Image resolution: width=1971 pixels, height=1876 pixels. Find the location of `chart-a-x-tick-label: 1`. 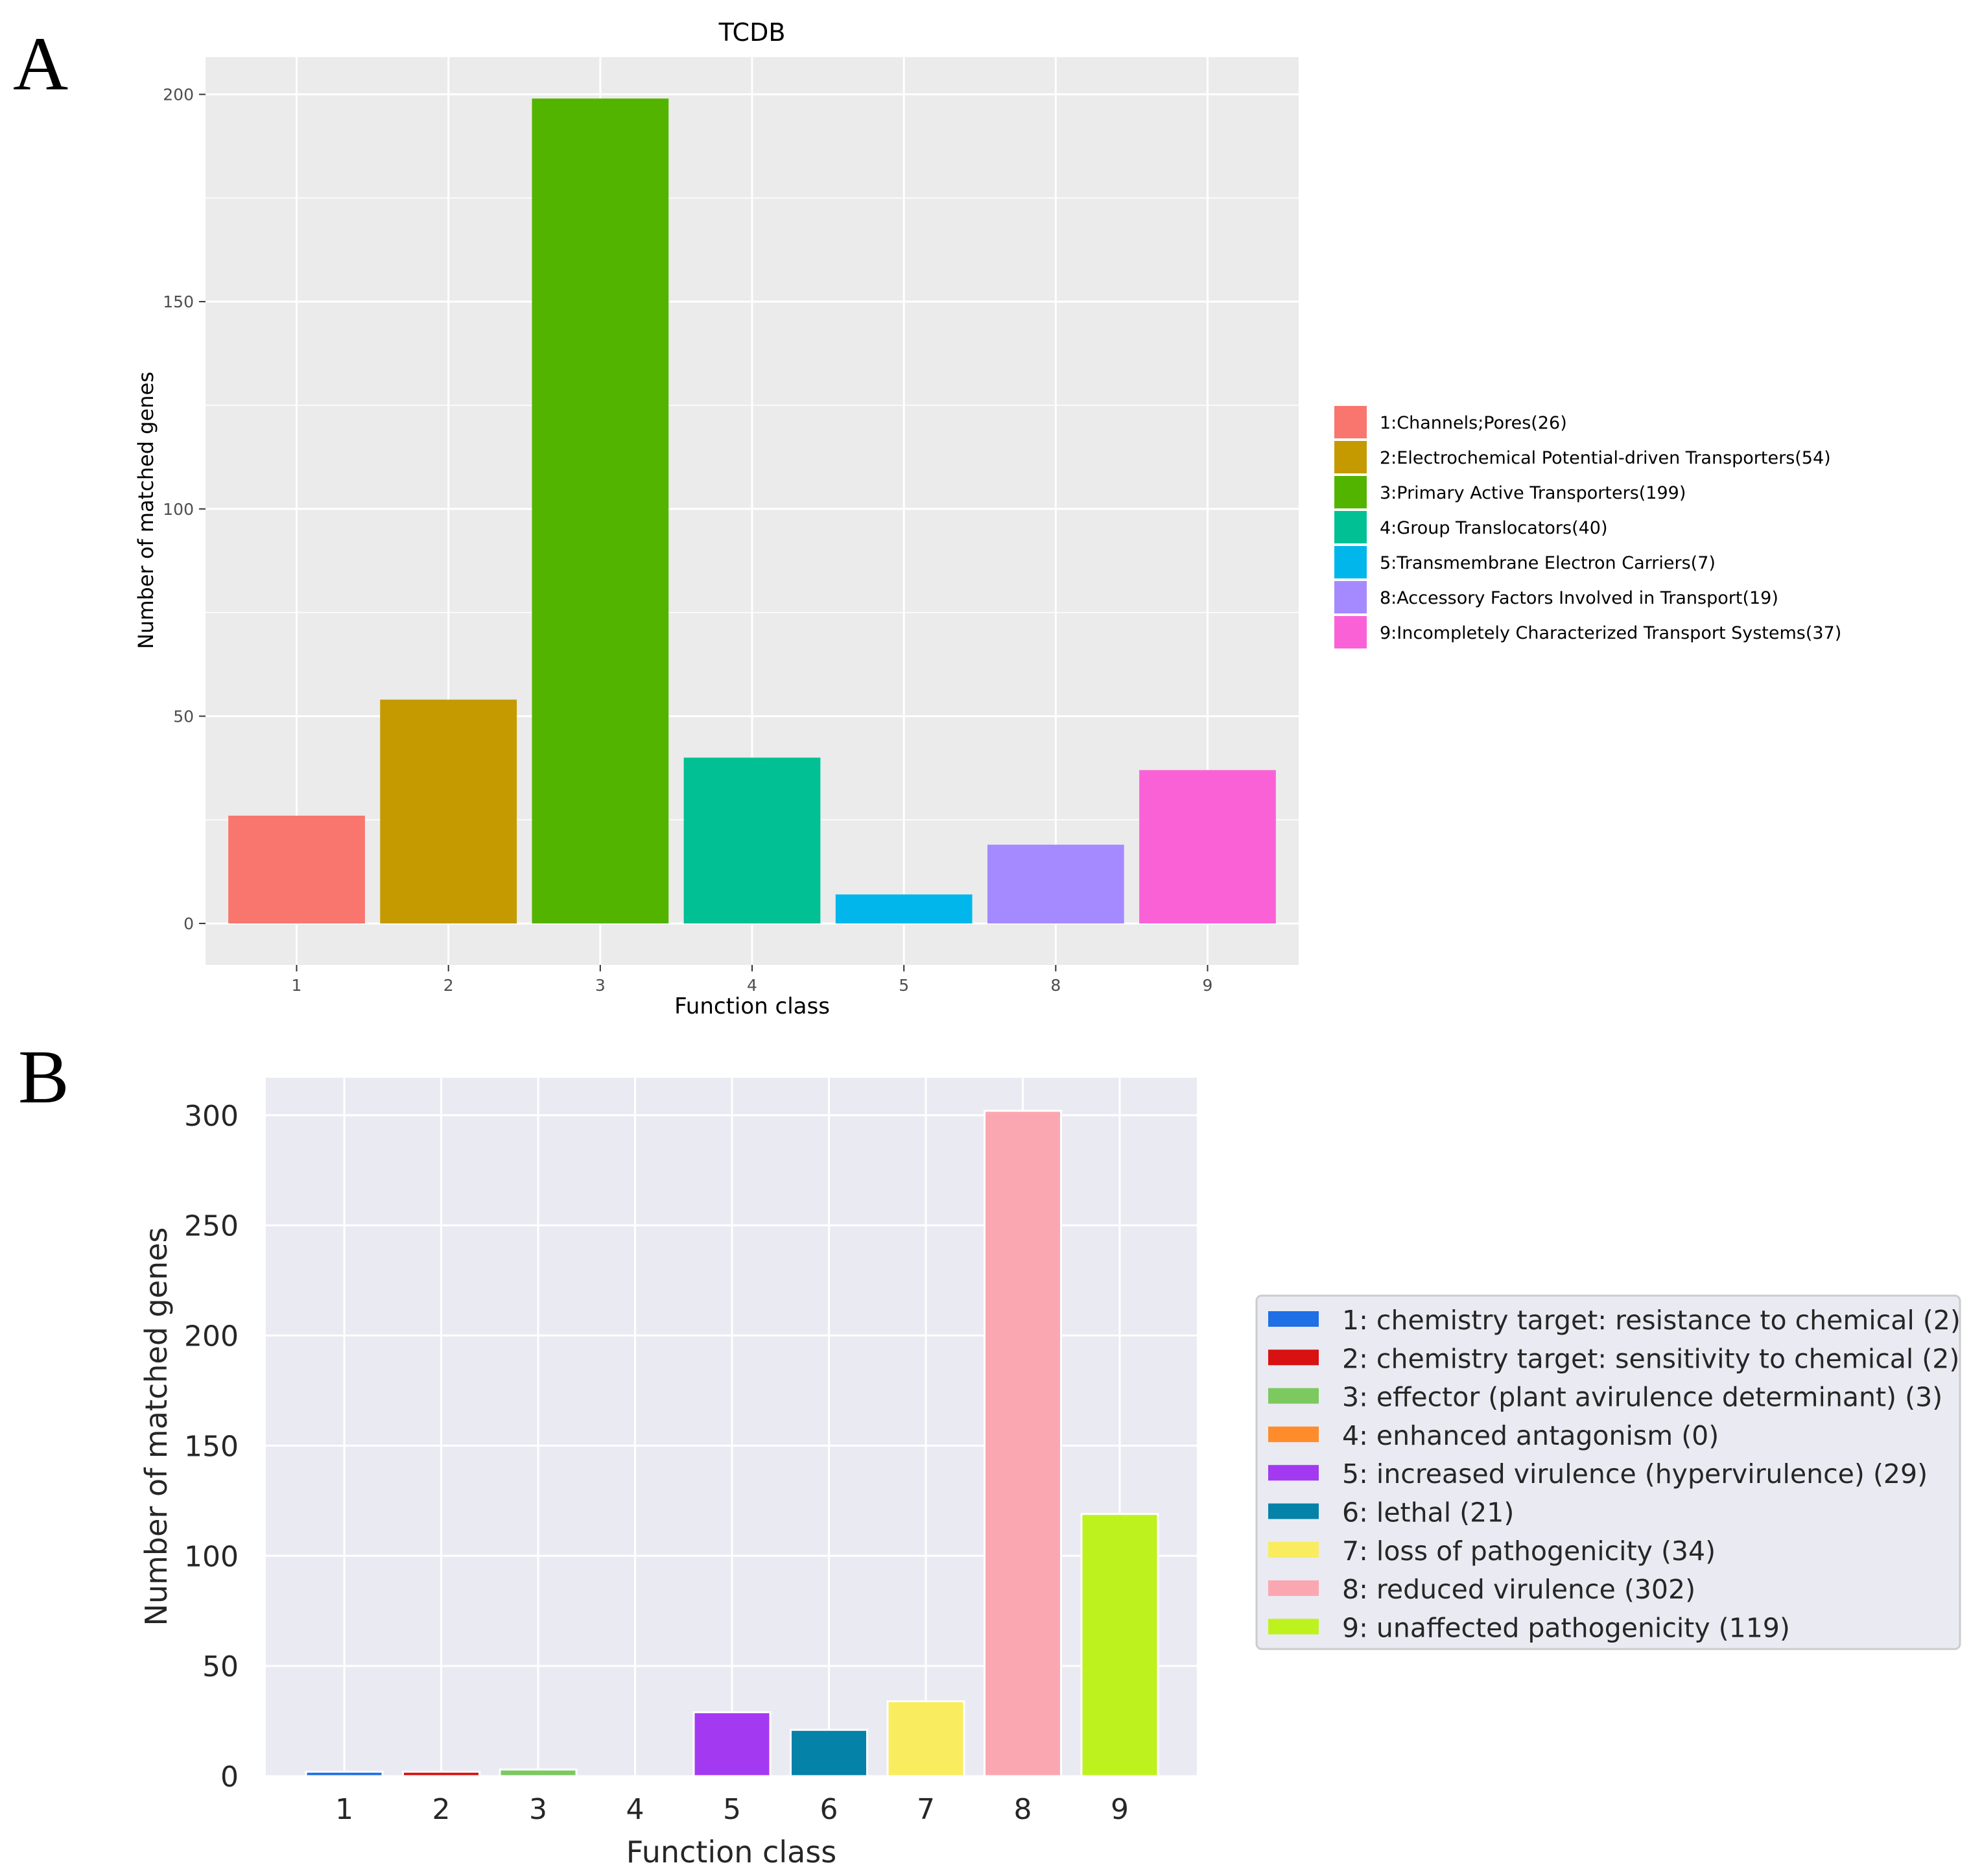

chart-a-x-tick-label: 1 is located at coordinates (297, 985).